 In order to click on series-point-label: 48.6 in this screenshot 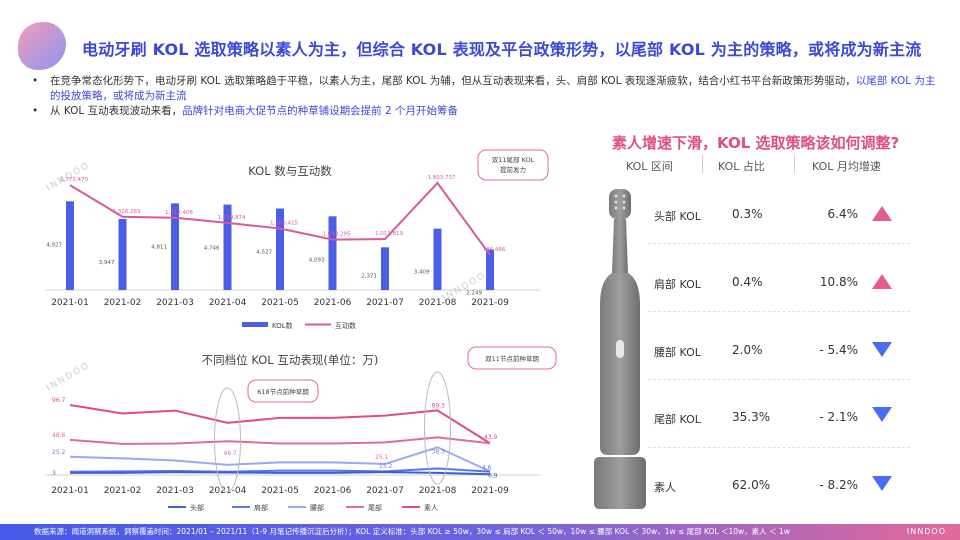, I will do `click(59, 435)`.